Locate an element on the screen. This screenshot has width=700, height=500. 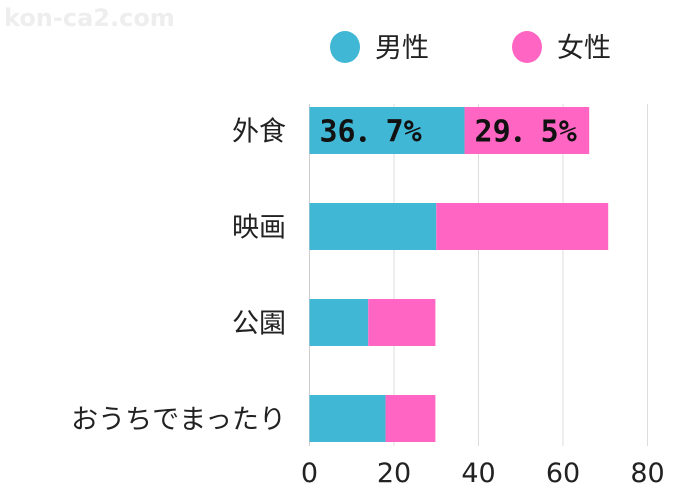
x-tick-label: 20 is located at coordinates (394, 473).